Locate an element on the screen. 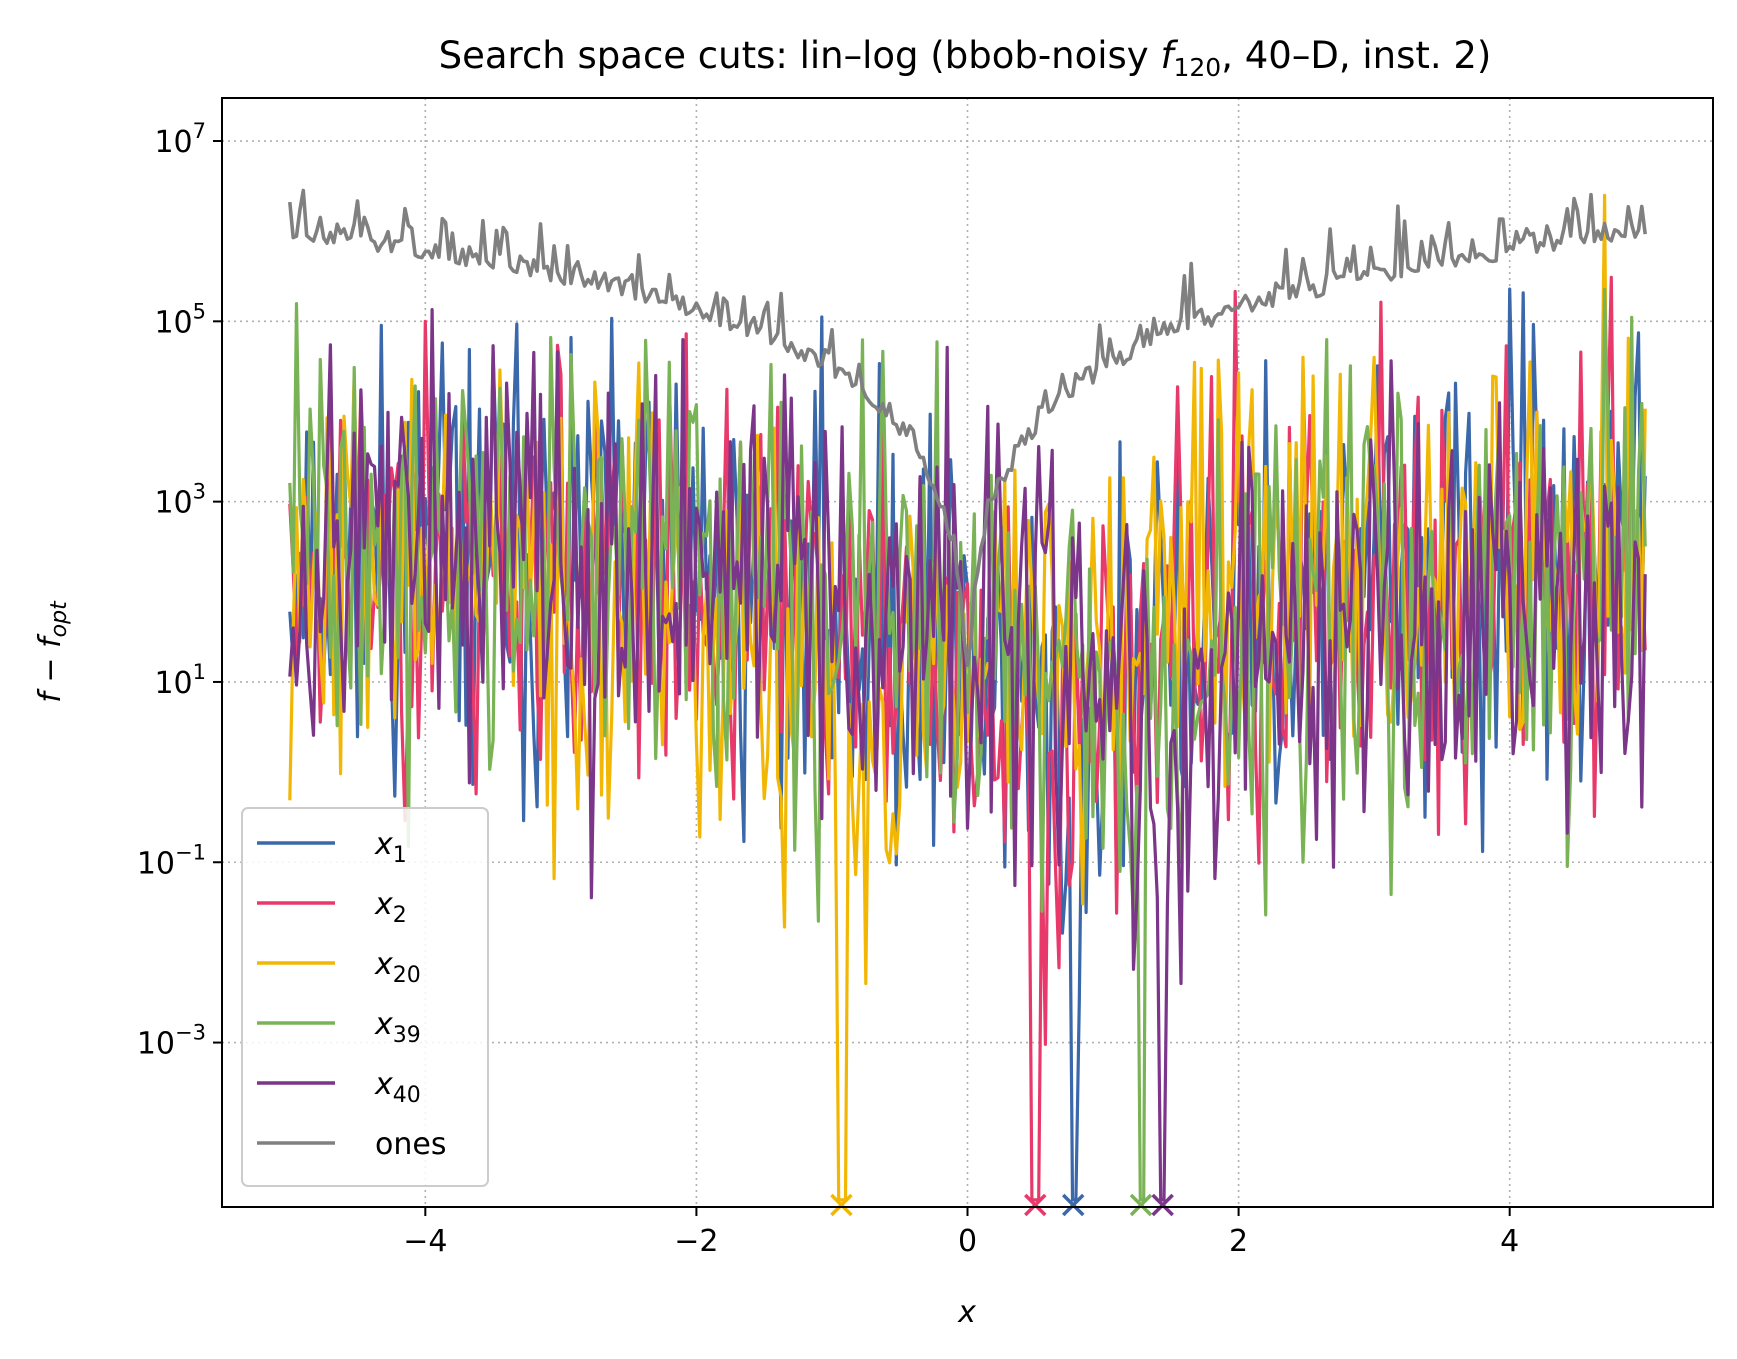 This screenshot has width=1737, height=1359. legend-label-x-40: x40 is located at coordinates (397, 1087).